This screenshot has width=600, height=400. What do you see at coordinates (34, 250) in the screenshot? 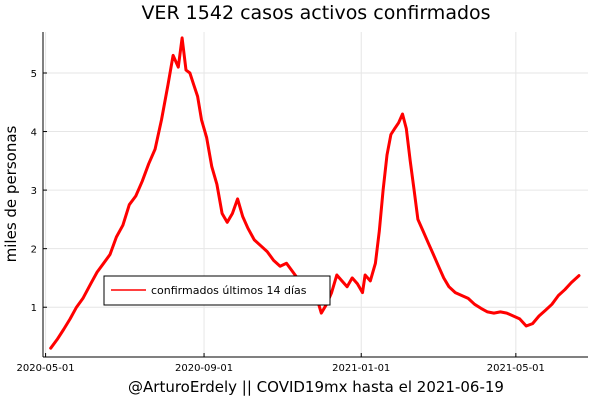
I see `y-tick-label: 2` at bounding box center [34, 250].